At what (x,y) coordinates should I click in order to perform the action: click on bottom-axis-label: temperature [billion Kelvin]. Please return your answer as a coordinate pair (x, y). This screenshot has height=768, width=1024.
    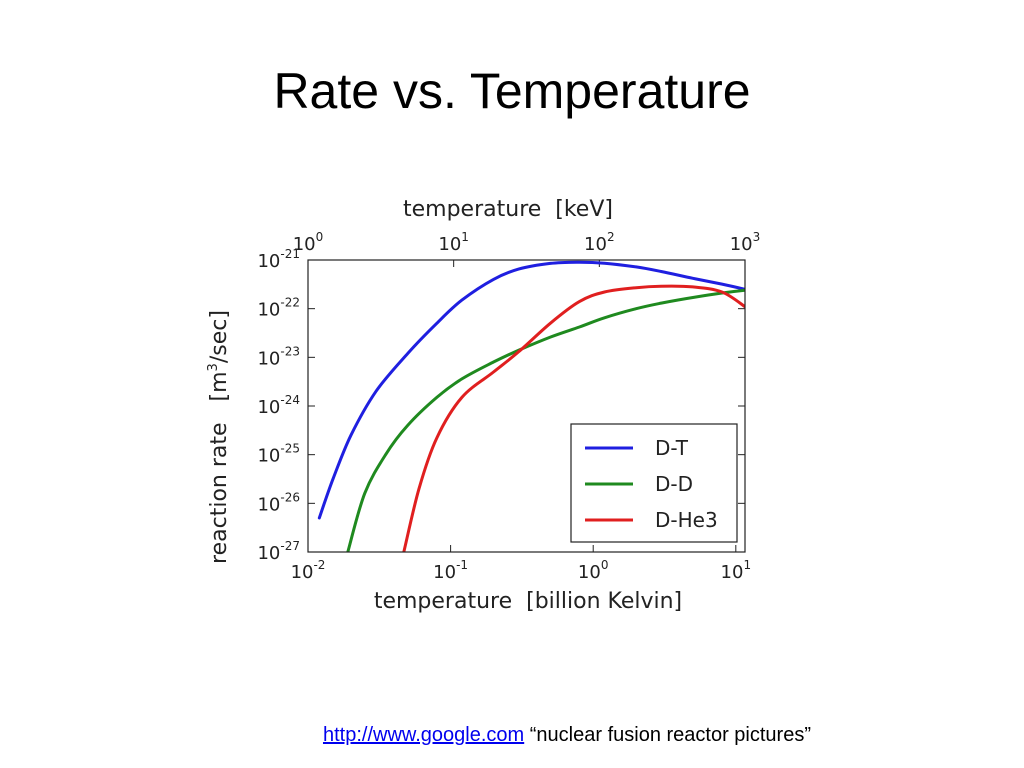
    Looking at the image, I should click on (528, 601).